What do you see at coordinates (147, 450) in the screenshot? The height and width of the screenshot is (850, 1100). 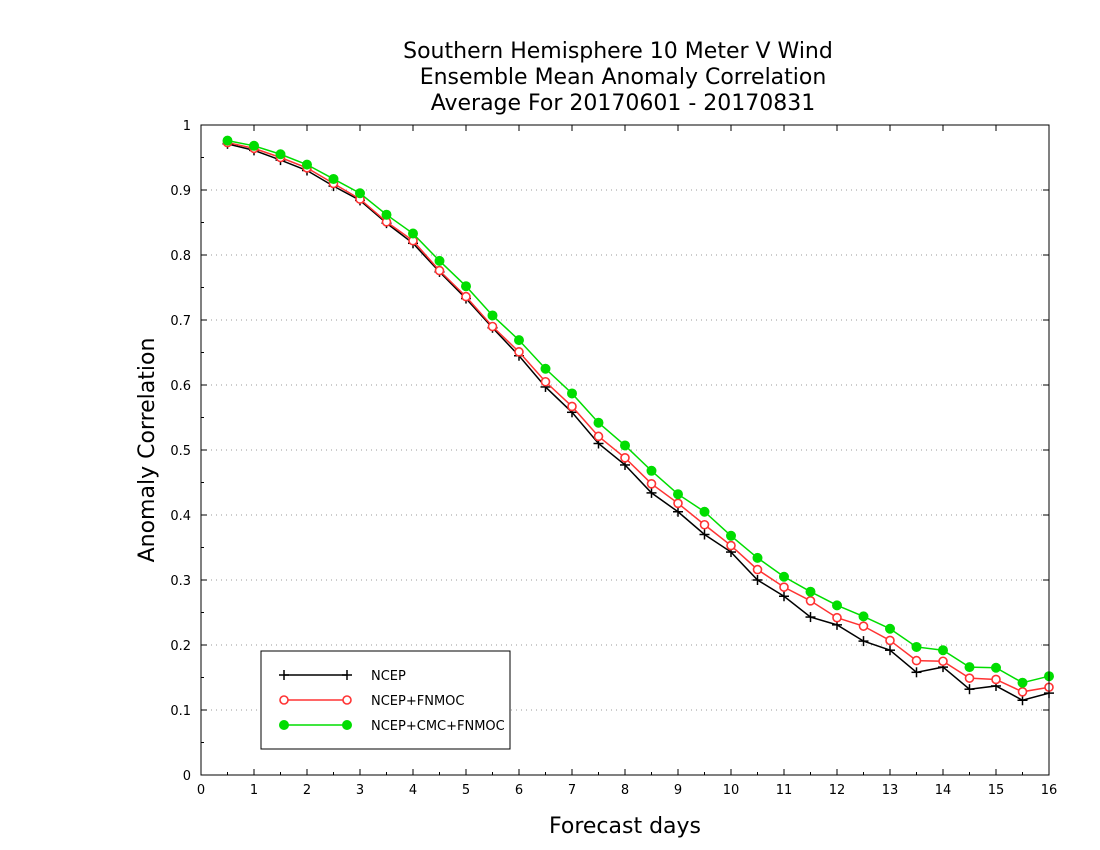 I see `y-axis-label: Anomaly Correlation` at bounding box center [147, 450].